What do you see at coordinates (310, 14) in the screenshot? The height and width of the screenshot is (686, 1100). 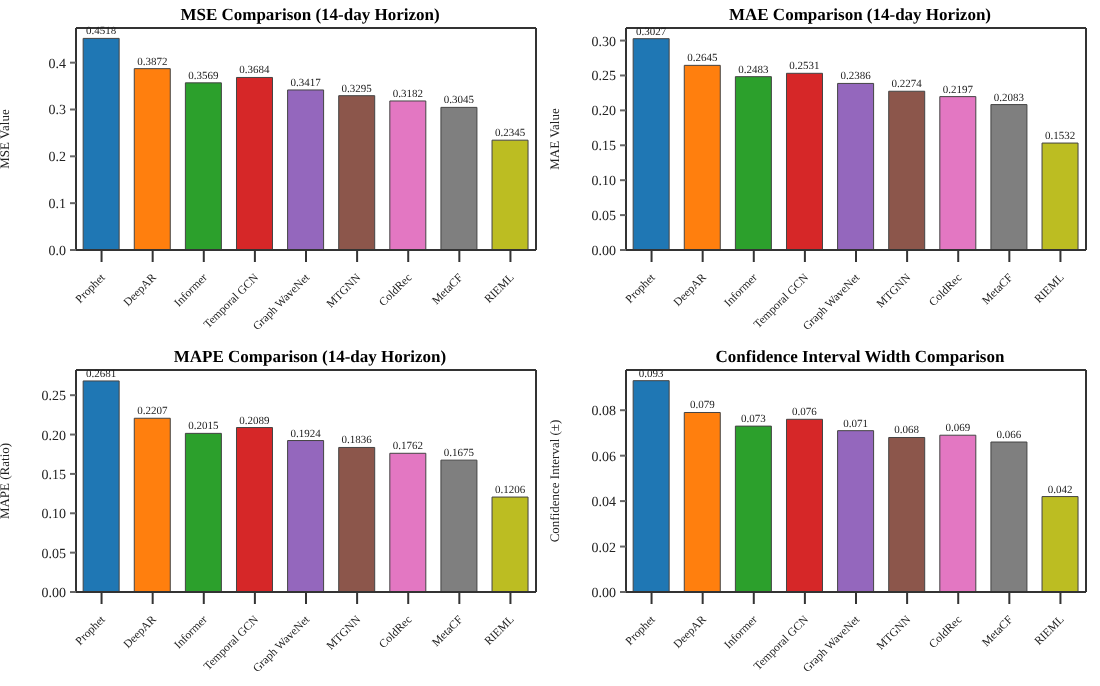 I see `chart-title: MSE Comparison (14-day Horizon)` at bounding box center [310, 14].